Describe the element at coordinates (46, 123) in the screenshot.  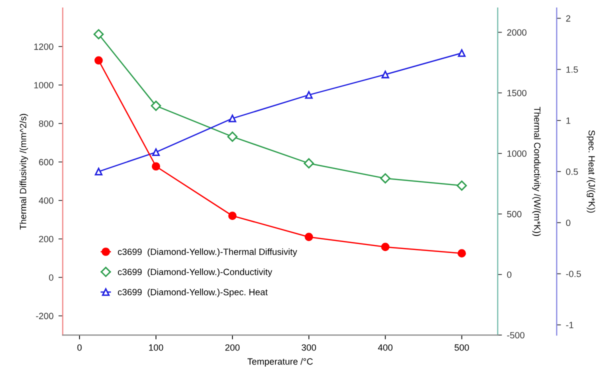
I see `y-tick-label: 800` at that location.